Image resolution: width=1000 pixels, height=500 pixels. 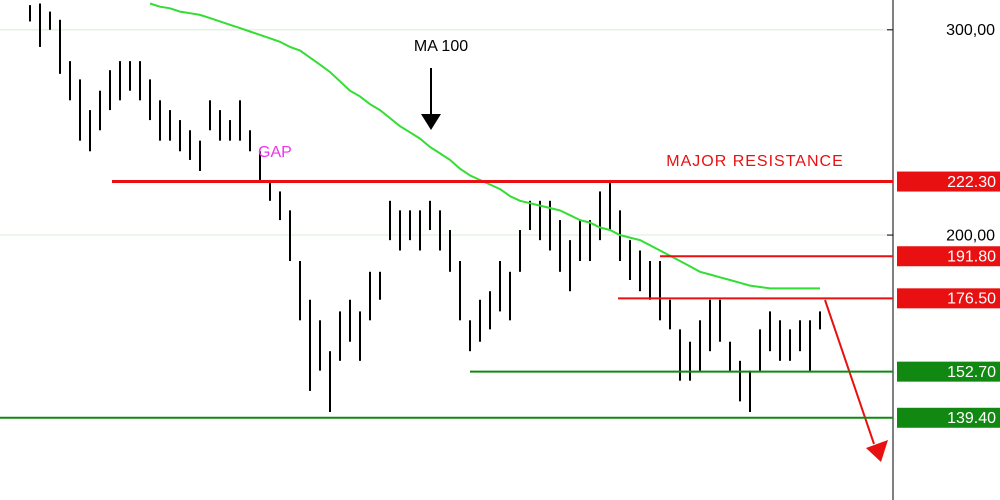 I want to click on level-label: 222.30, so click(x=971, y=182).